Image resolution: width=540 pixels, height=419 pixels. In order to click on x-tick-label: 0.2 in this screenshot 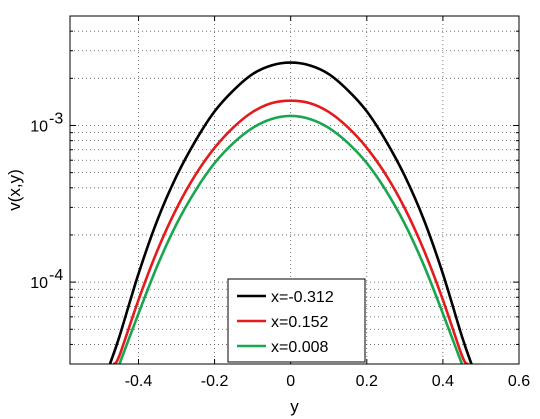, I will do `click(367, 381)`.